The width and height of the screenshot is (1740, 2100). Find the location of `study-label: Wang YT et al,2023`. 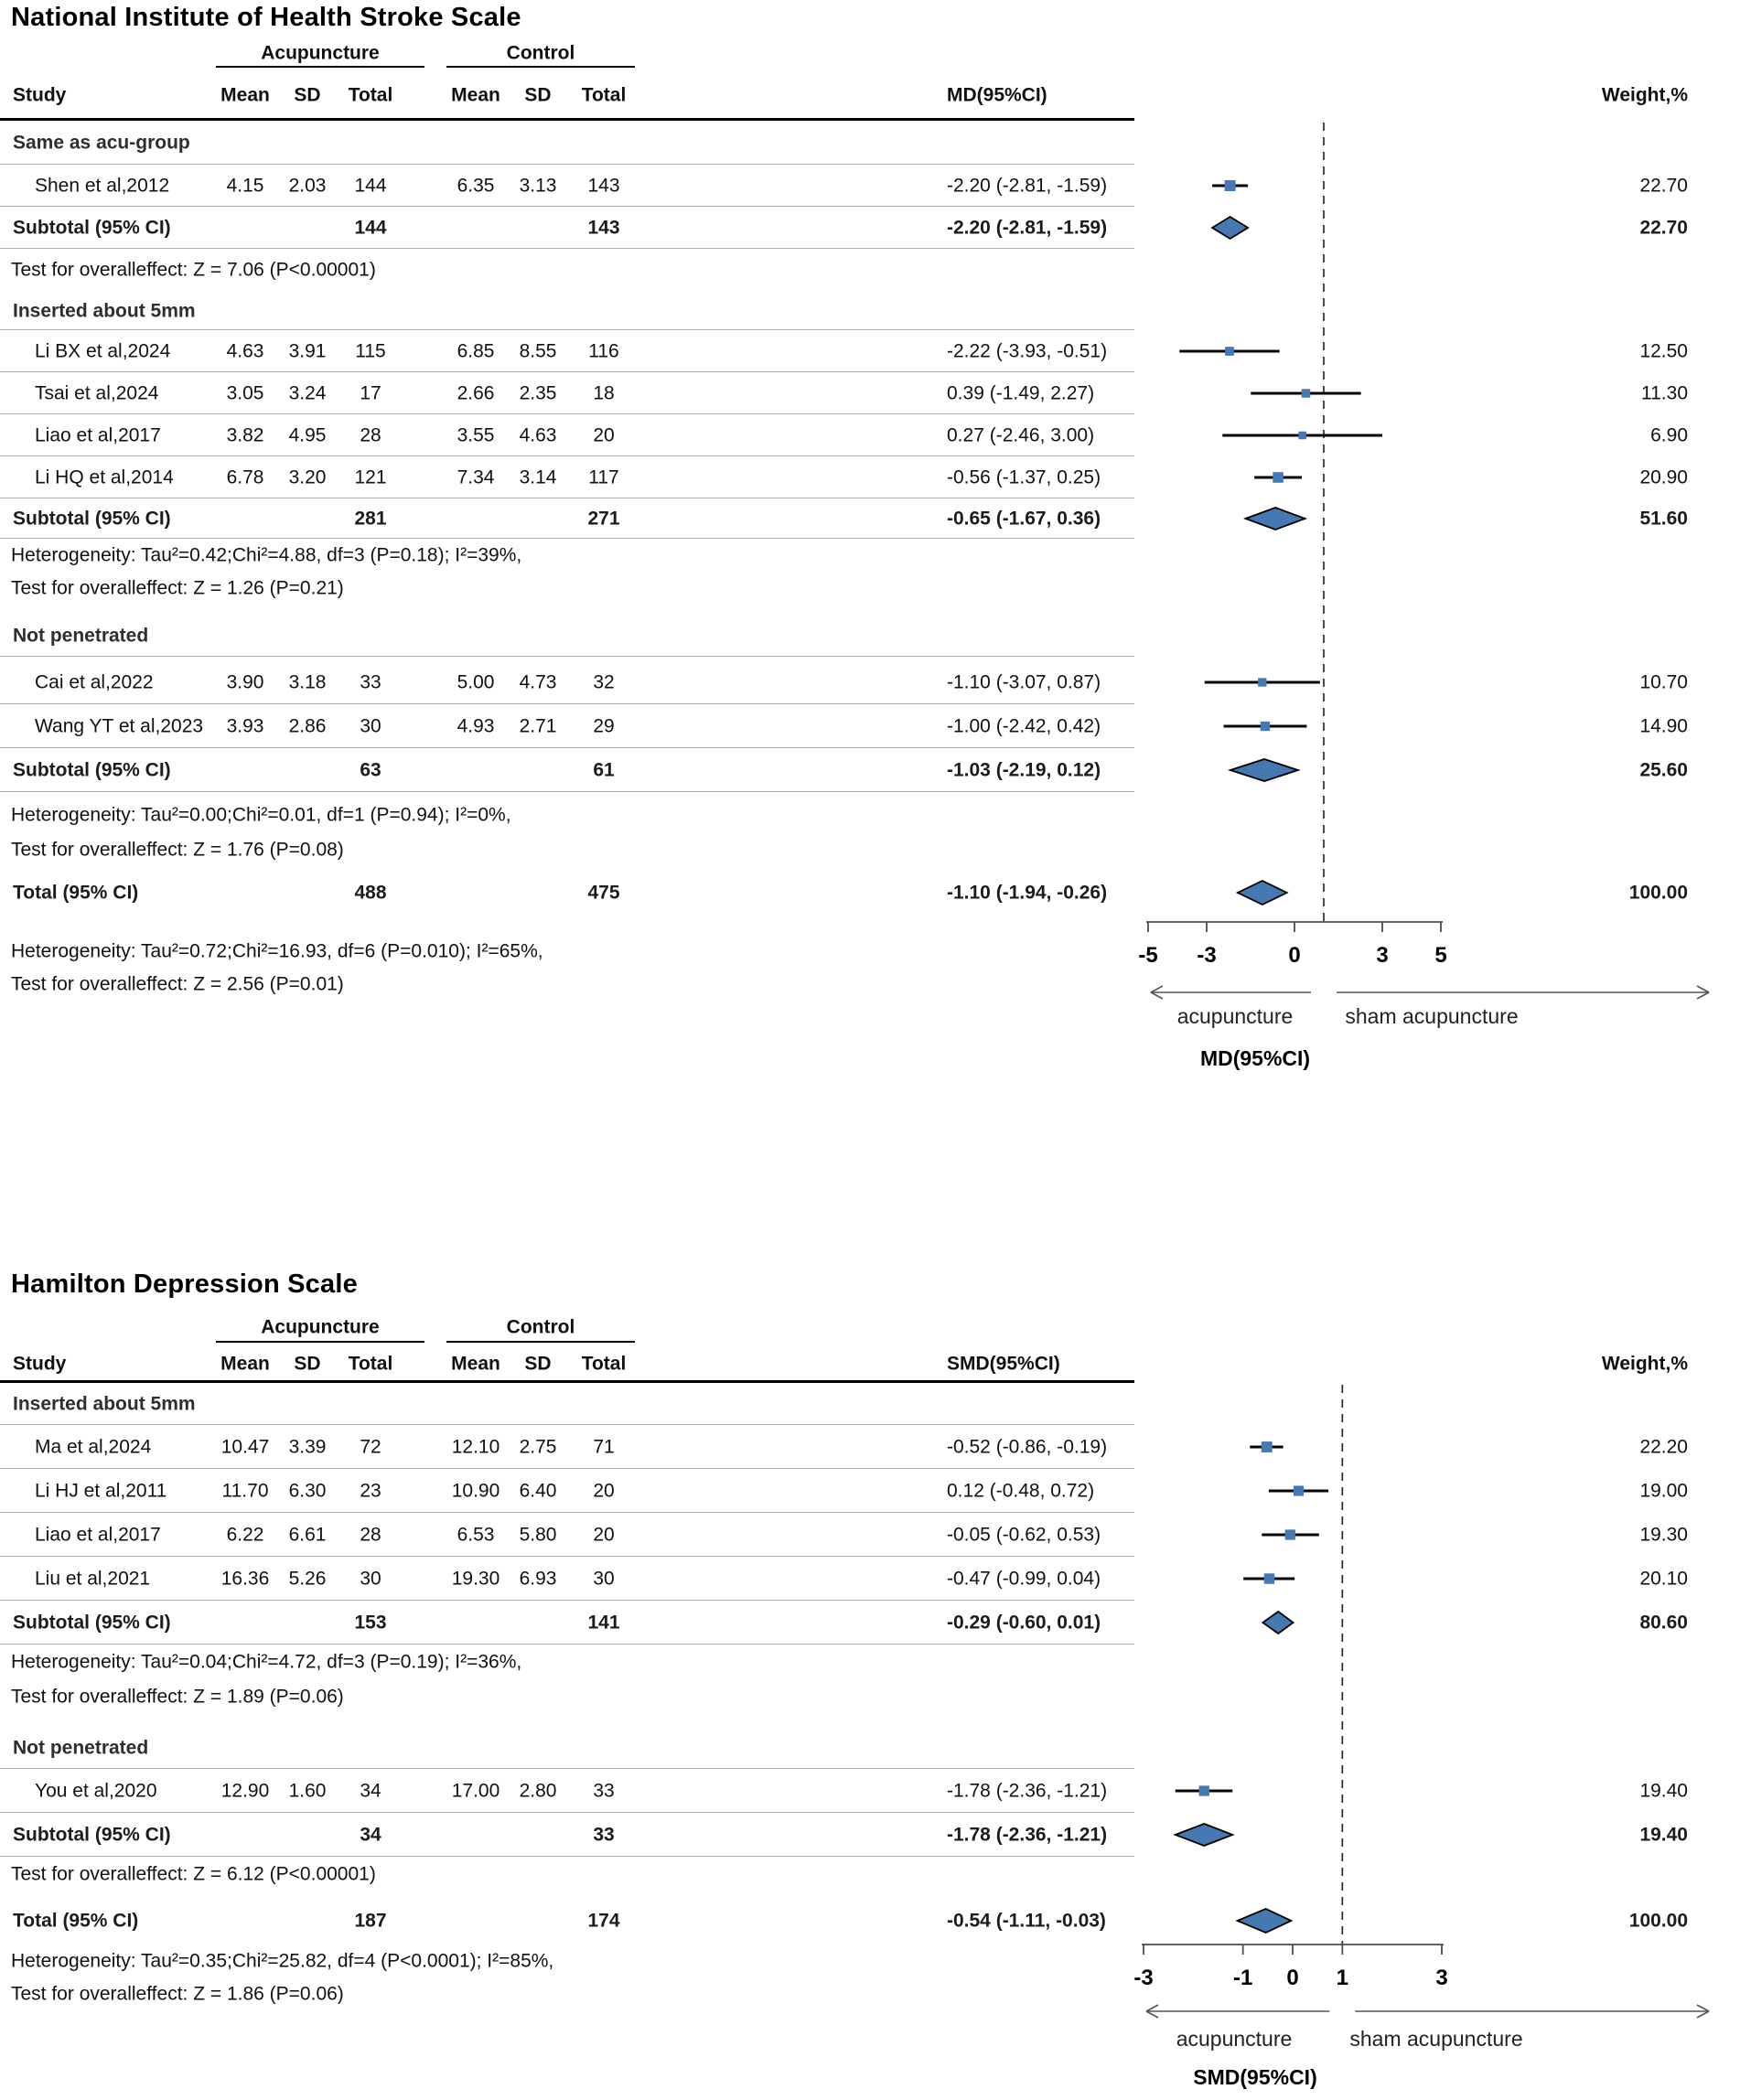

study-label: Wang YT et al,2023 is located at coordinates (119, 726).